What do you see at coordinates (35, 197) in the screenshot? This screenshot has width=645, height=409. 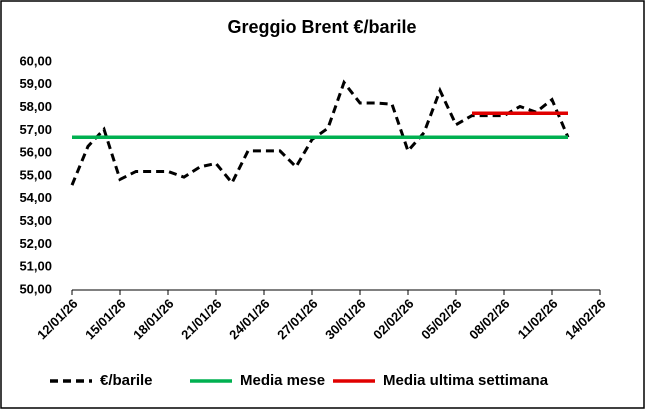 I see `y-tick-label: 54,00` at bounding box center [35, 197].